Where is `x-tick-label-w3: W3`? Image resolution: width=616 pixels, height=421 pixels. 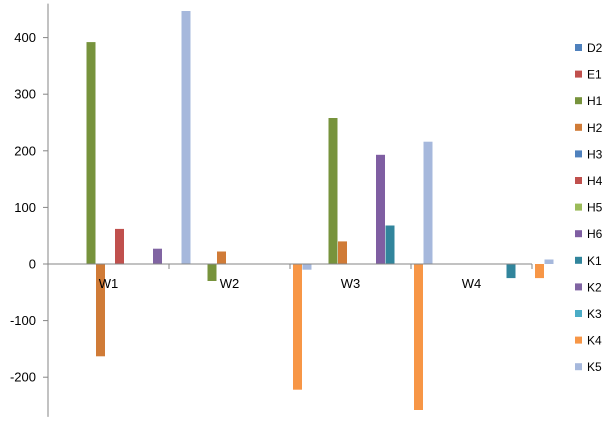 x-tick-label-w3: W3 is located at coordinates (351, 283).